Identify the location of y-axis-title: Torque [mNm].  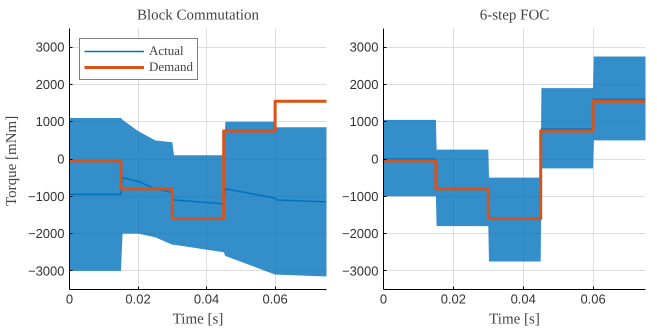
(12, 161).